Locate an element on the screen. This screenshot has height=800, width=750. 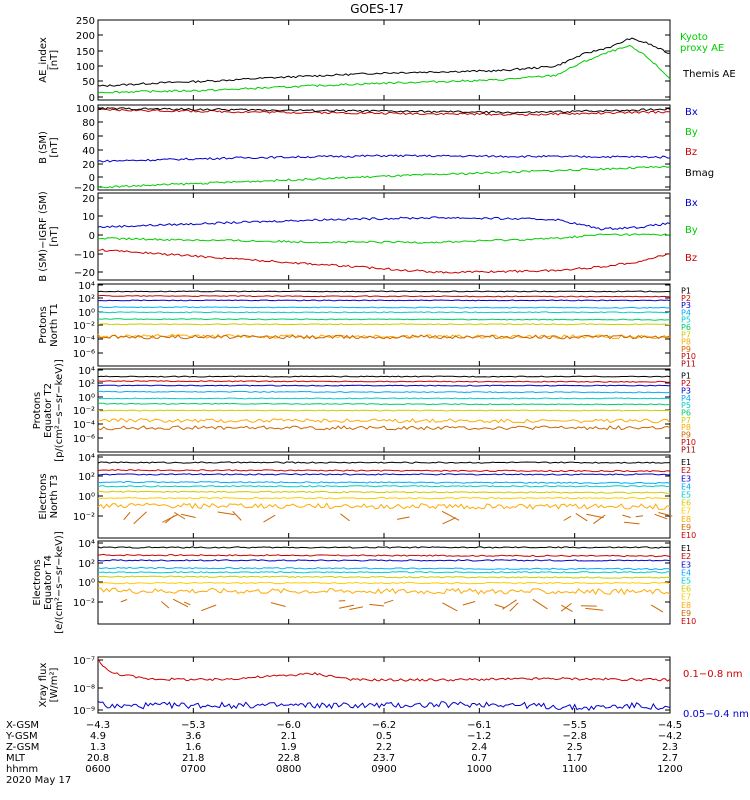
y-axis-label: ProtonsEquator T2[p/(cm²−s−sr−keV)] is located at coordinates (48, 410).